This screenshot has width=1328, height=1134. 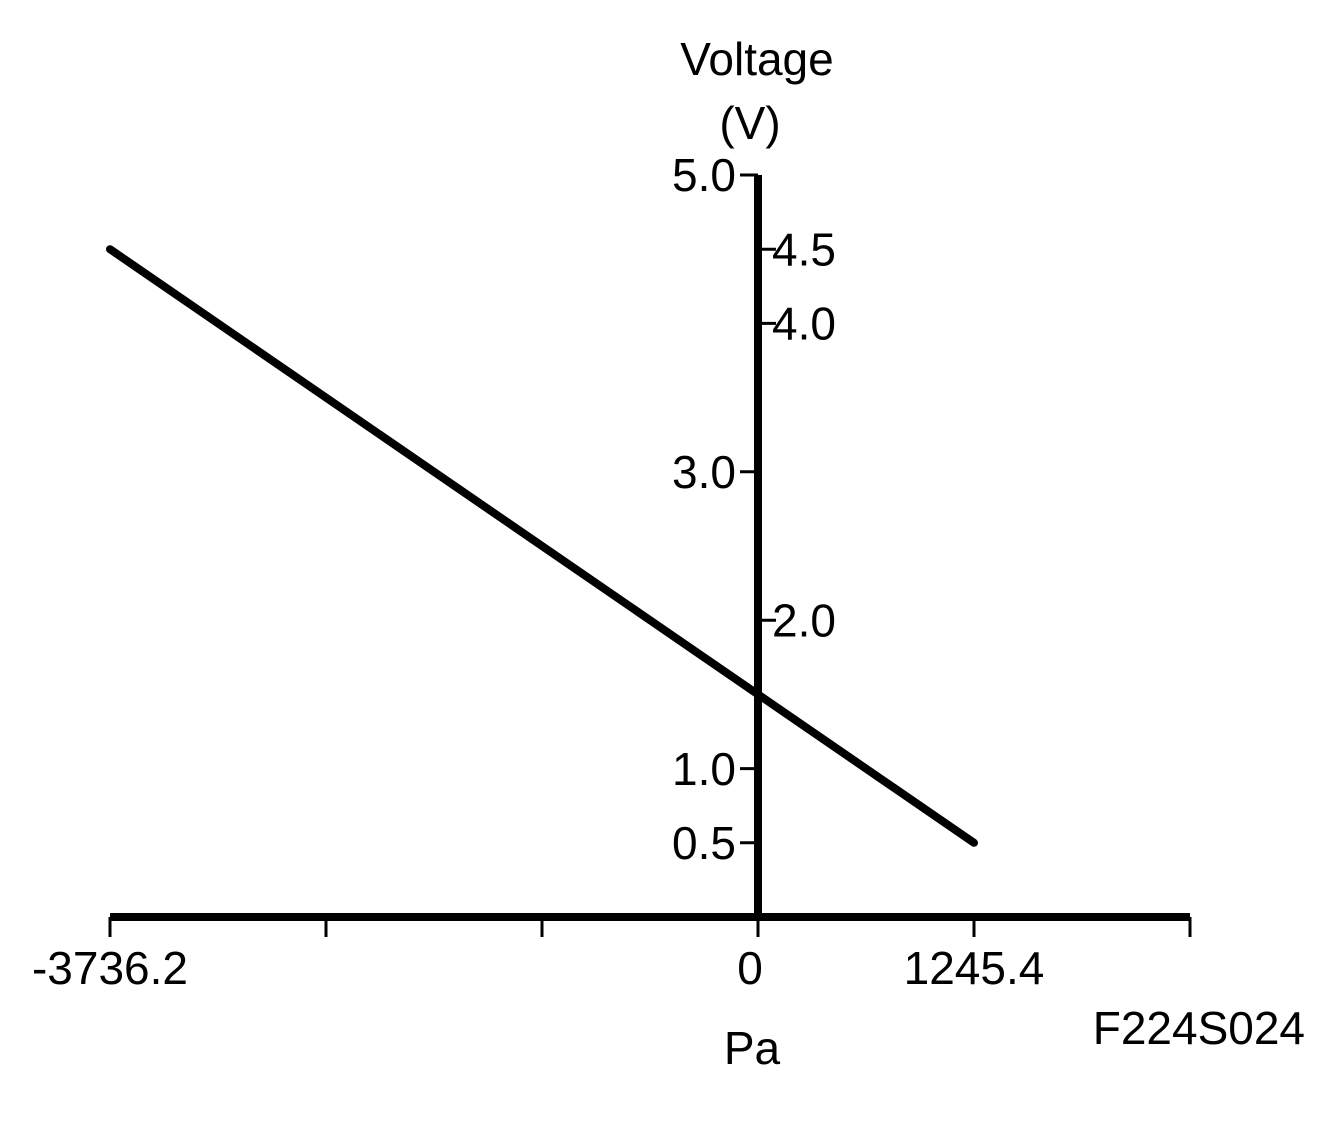 I want to click on y-tick-label: 5.0, so click(x=704, y=175).